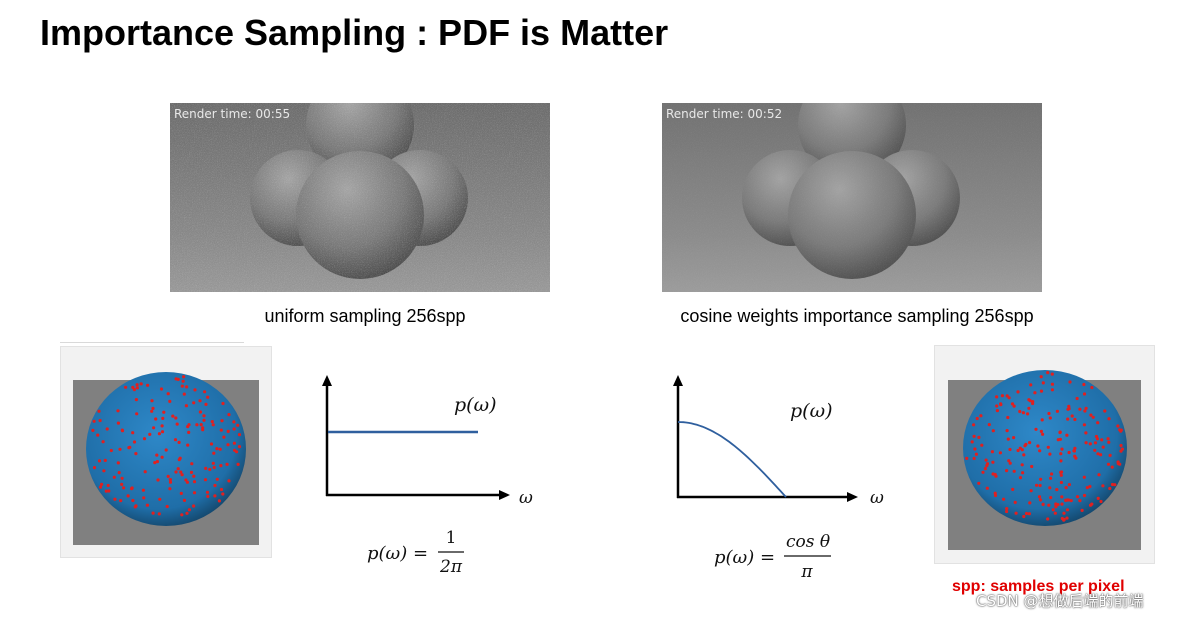 This screenshot has width=1201, height=617. I want to click on cosine-pdf-curve, so click(732, 459).